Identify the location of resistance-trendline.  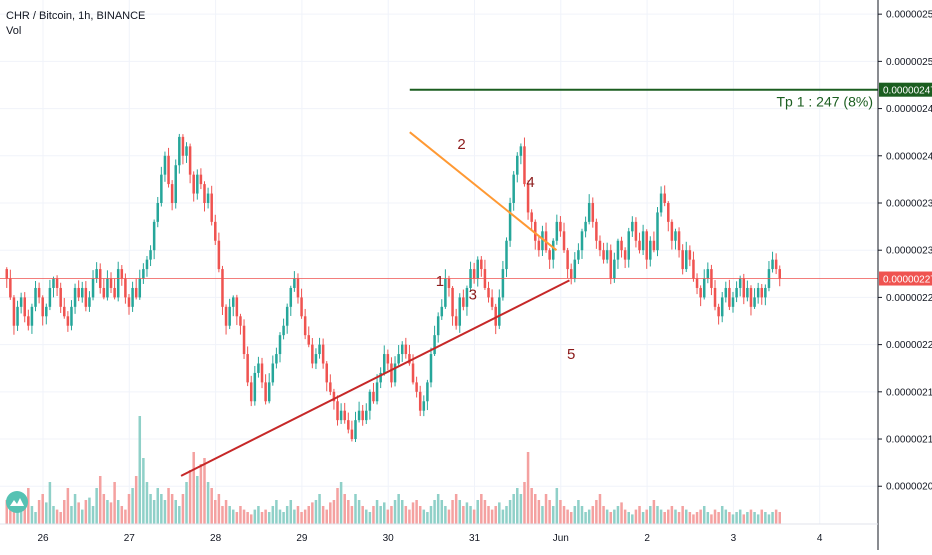
(483, 191).